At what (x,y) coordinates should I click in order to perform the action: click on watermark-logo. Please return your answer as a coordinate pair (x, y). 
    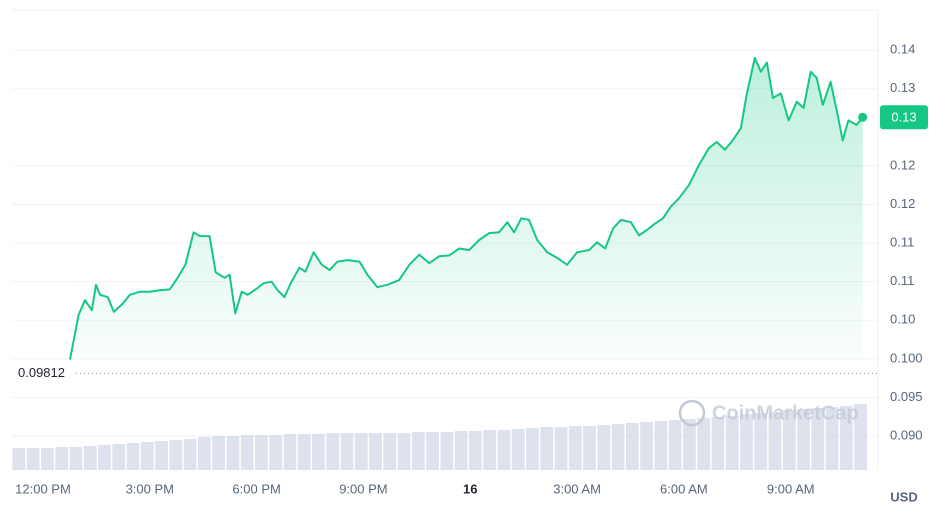
    Looking at the image, I should click on (692, 413).